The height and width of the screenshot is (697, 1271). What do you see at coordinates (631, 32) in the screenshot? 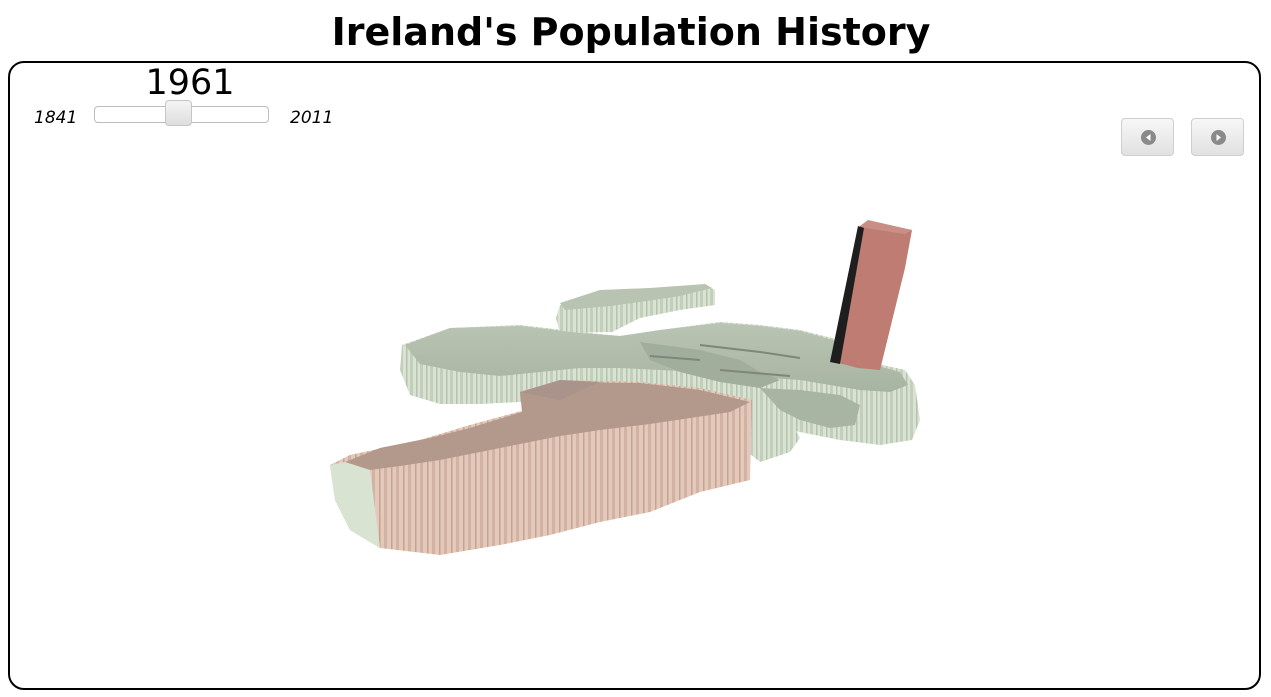
I see `page-title: Ireland's Population History` at bounding box center [631, 32].